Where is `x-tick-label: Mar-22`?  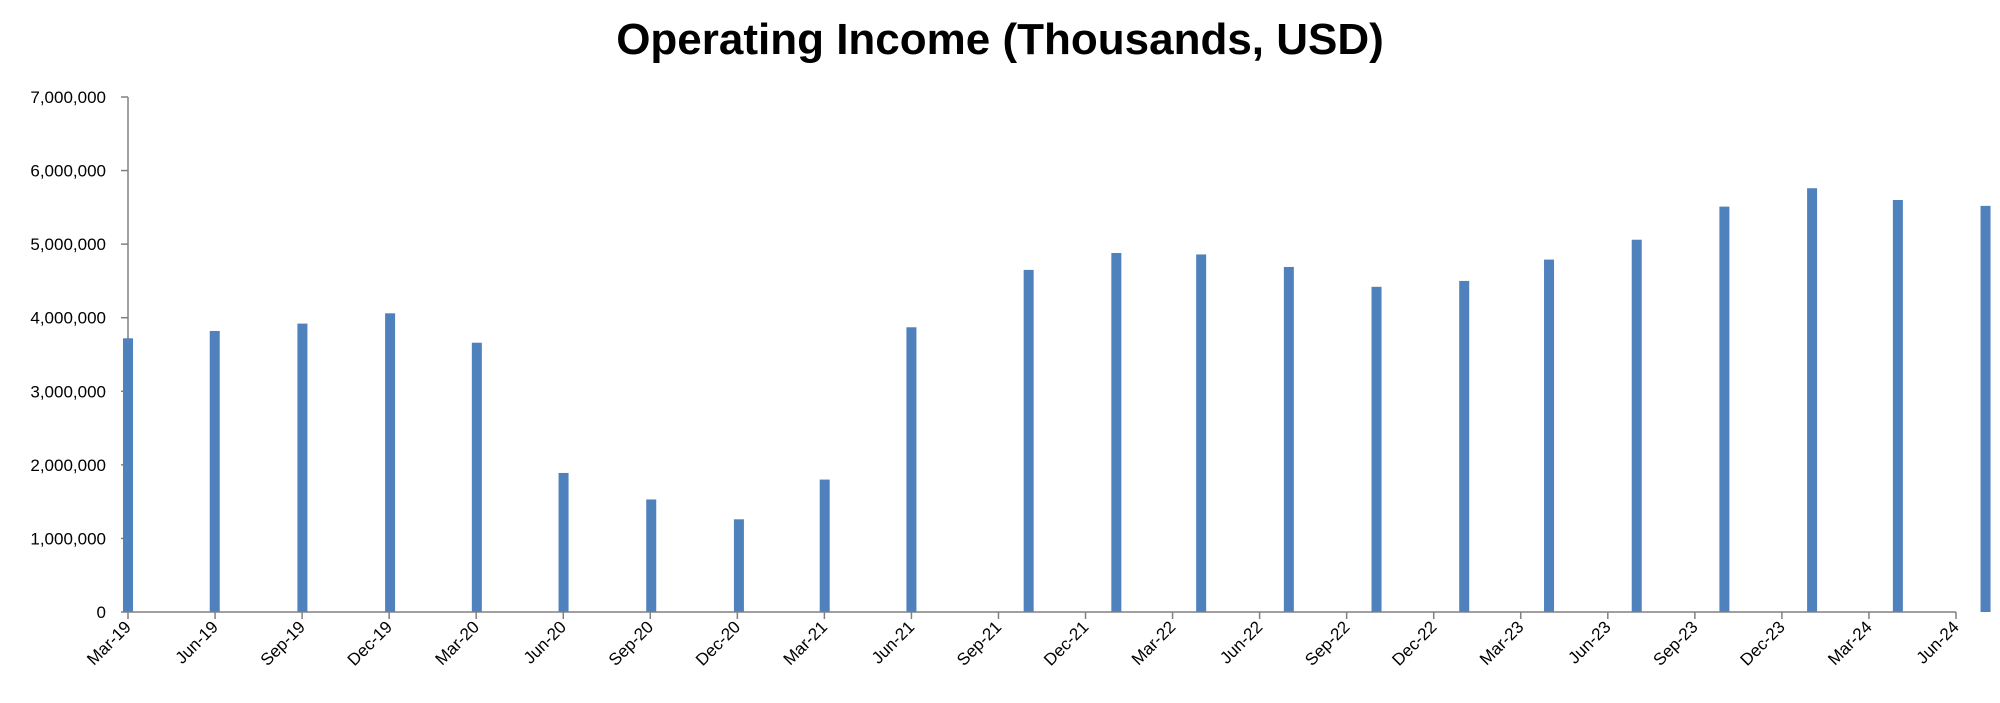 x-tick-label: Mar-22 is located at coordinates (1154, 643).